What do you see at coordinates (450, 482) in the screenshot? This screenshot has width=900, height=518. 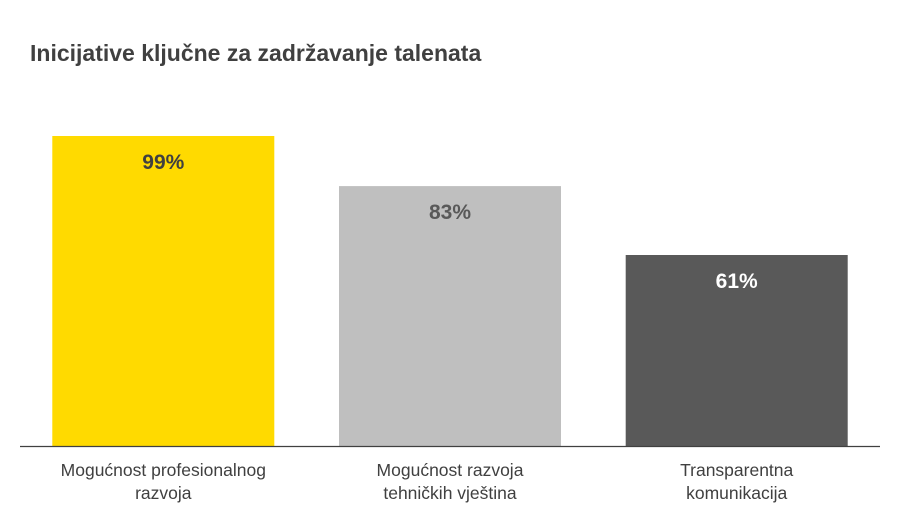 I see `category-label-2: Mogućnost razvoja tehničkih vještina` at bounding box center [450, 482].